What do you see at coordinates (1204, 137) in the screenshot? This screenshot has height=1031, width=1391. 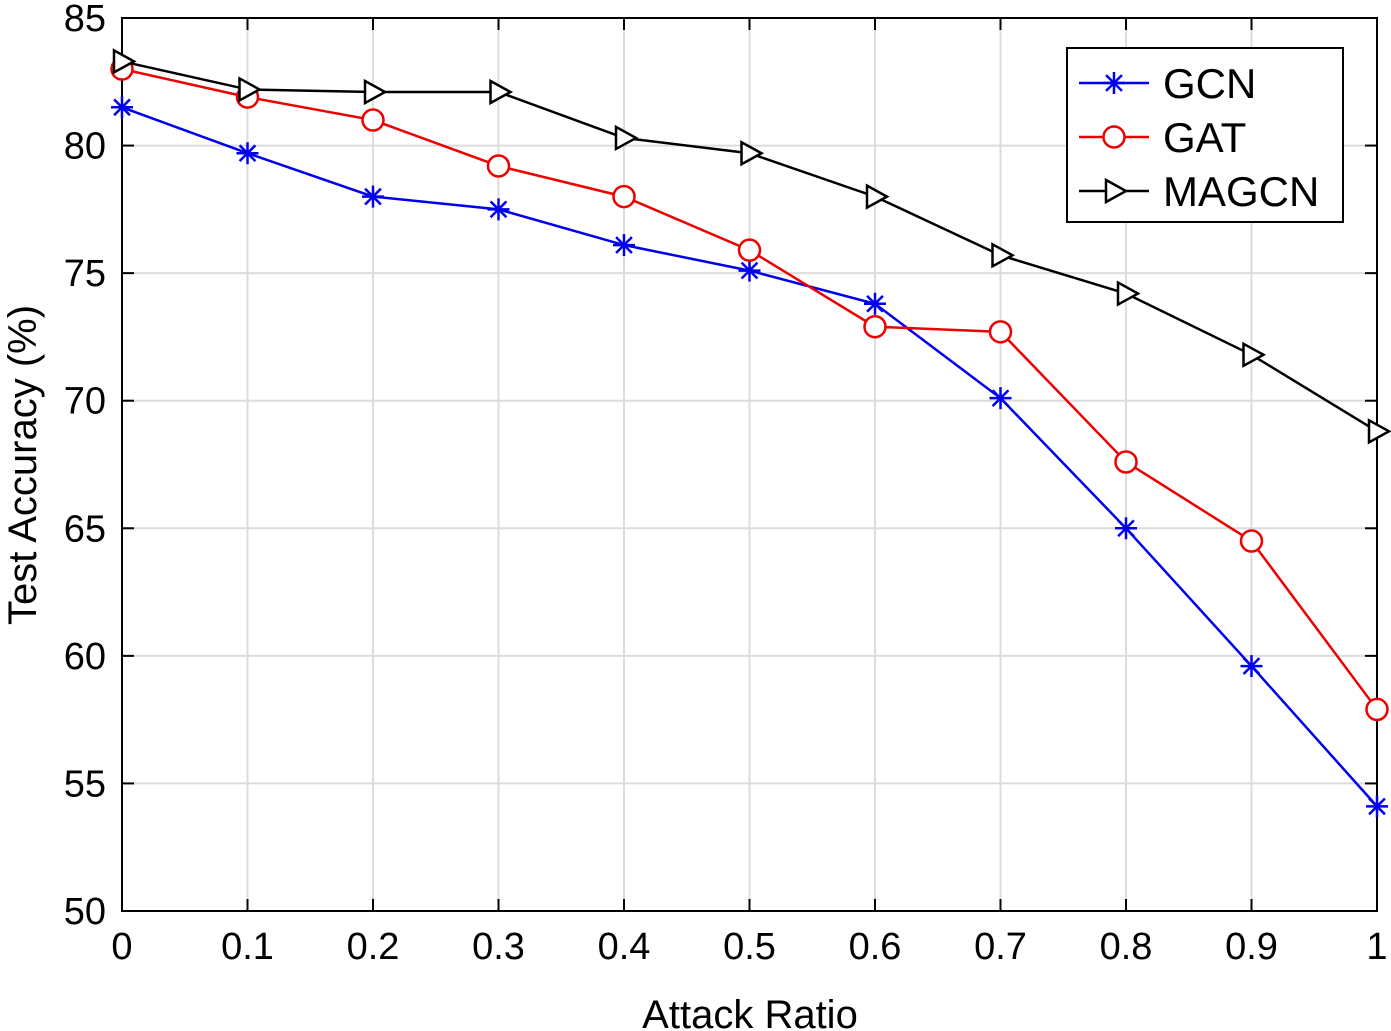 I see `legend-label-gat: GAT` at bounding box center [1204, 137].